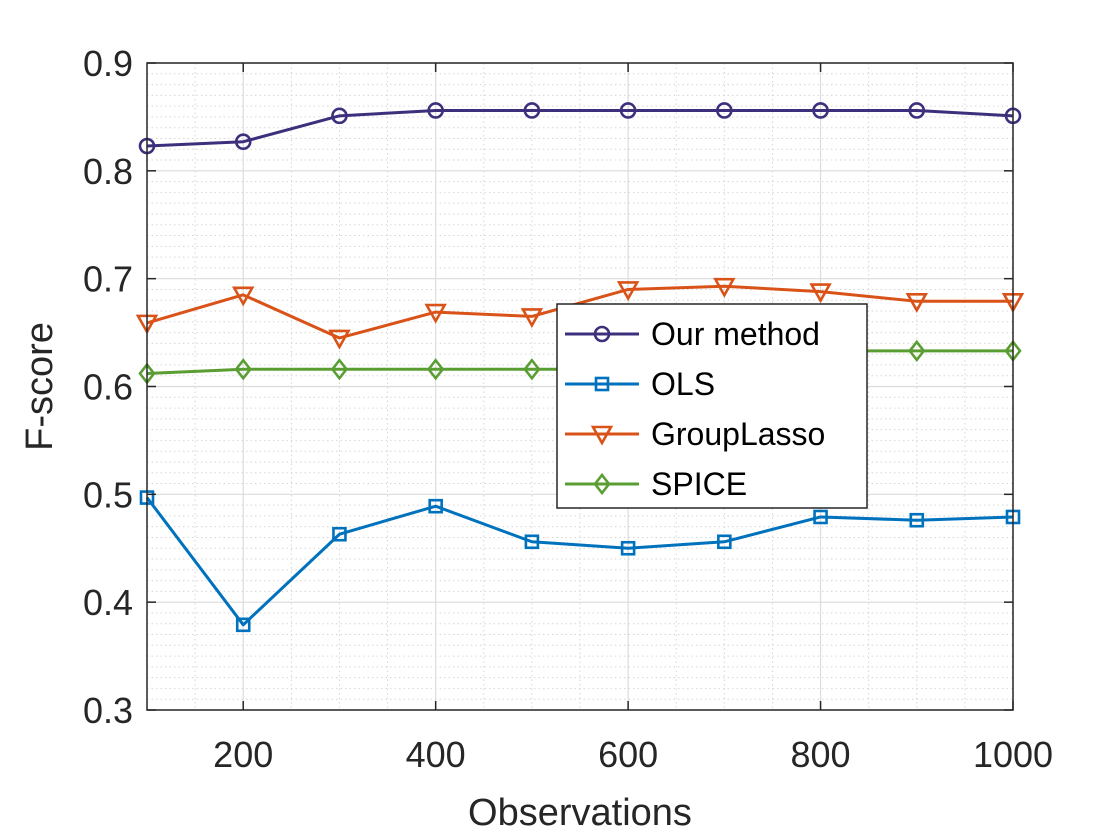 The image size is (1120, 840). Describe the element at coordinates (108, 279) in the screenshot. I see `y-tick-label: 0.7` at that location.